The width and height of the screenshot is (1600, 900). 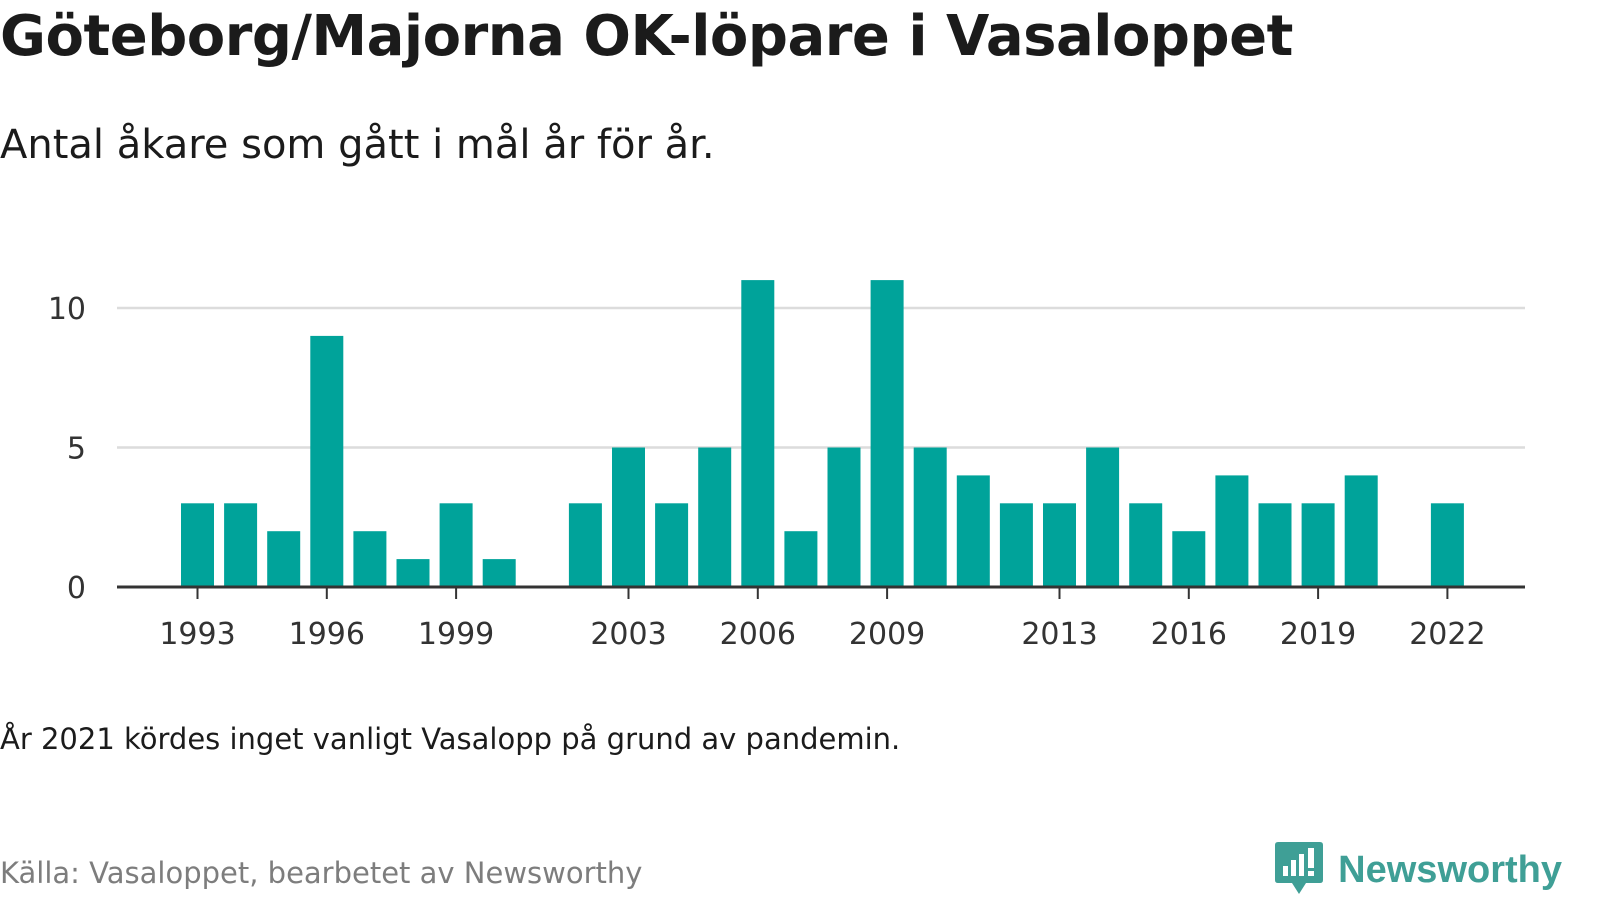 I want to click on bar-2011, so click(x=973, y=531).